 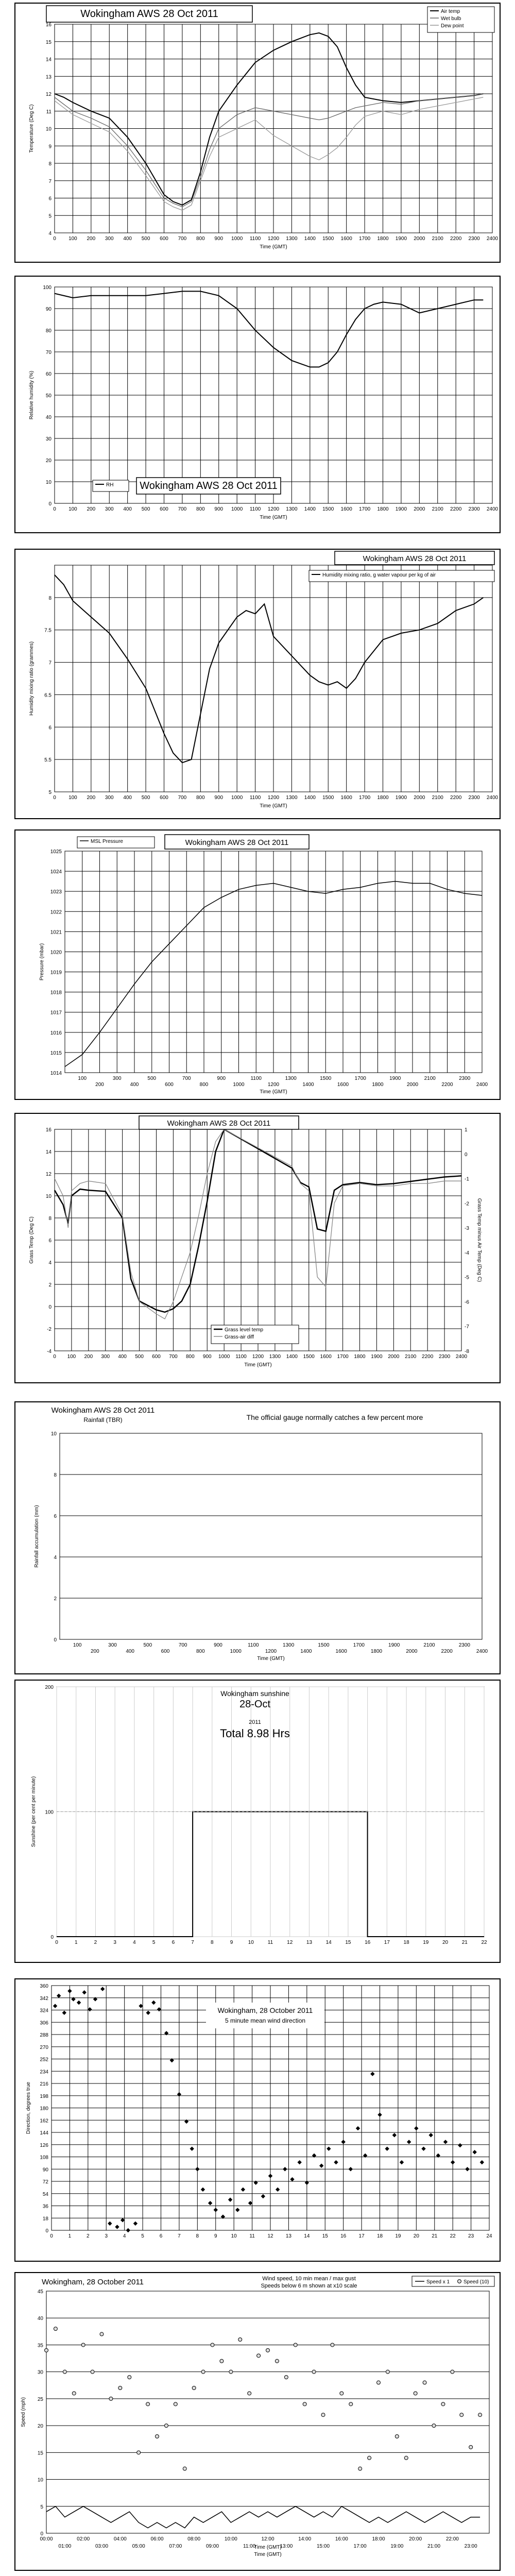 I want to click on x-tick-label: 18:00, so click(x=378, y=2539).